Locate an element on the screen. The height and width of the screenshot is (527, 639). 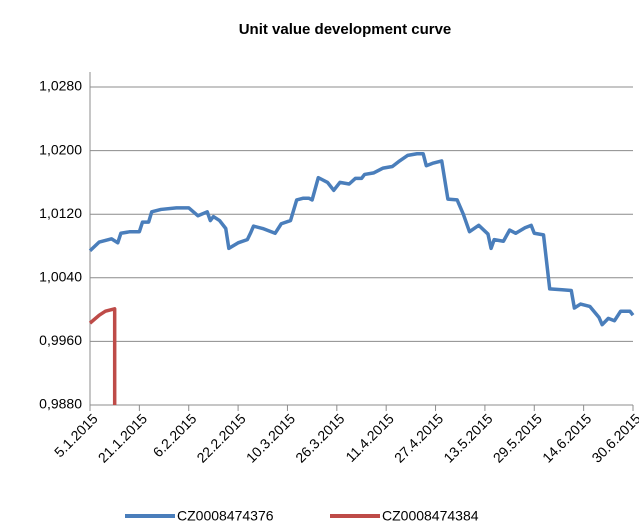
x-tick-label: 5.1.2015 is located at coordinates (76, 435).